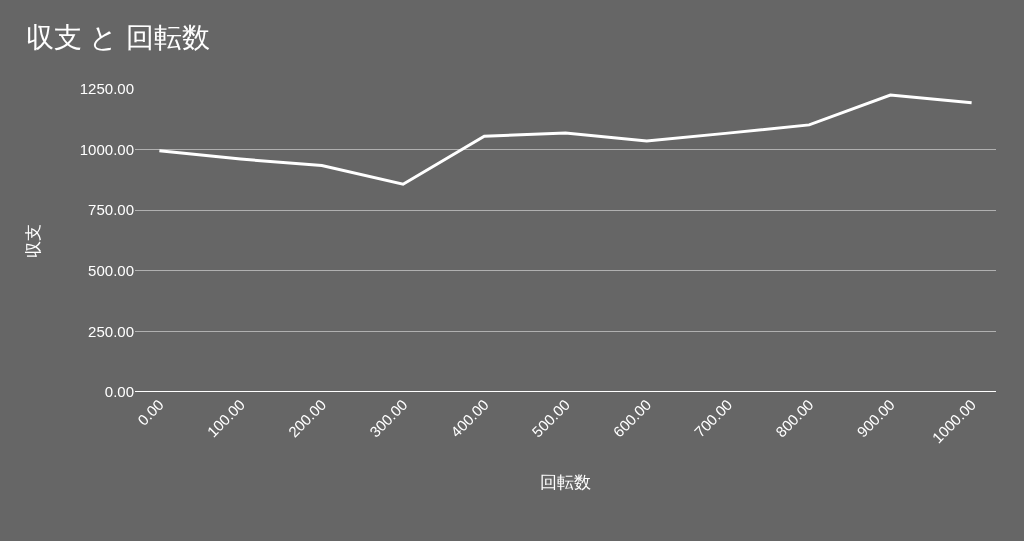 The image size is (1024, 541). Describe the element at coordinates (106, 89) in the screenshot. I see `y-tick-label: 1250.00` at that location.